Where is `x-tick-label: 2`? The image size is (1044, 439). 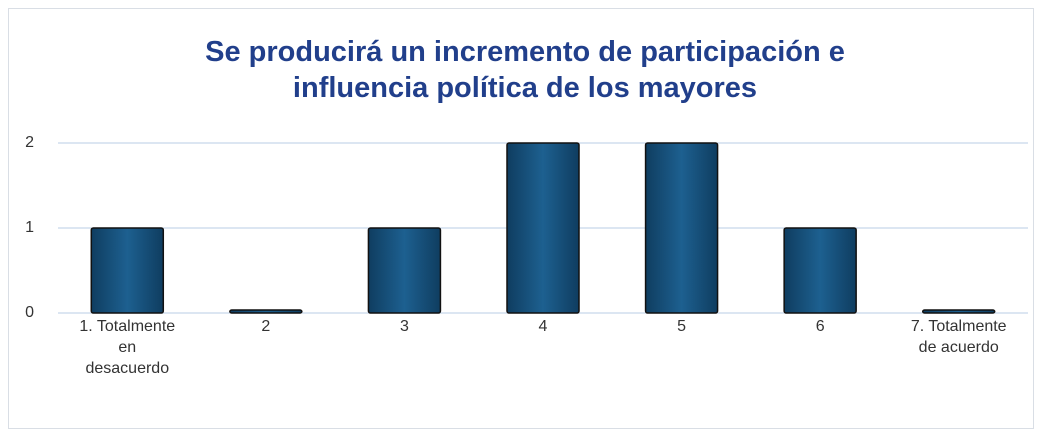
x-tick-label: 2 is located at coordinates (266, 326).